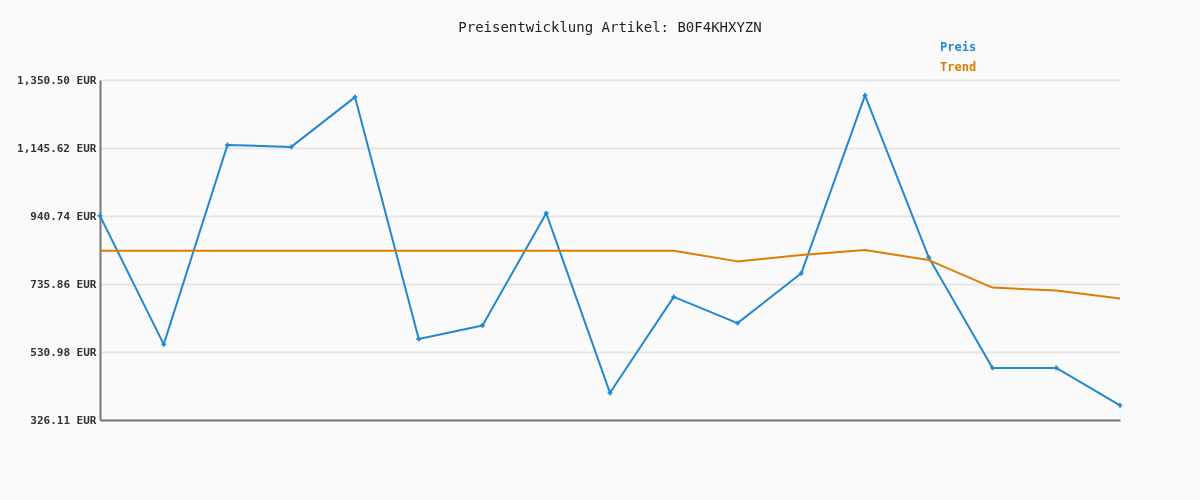  I want to click on chart-title: Preisentwicklung Artikel: B0F4KHXYZN, so click(610, 27).